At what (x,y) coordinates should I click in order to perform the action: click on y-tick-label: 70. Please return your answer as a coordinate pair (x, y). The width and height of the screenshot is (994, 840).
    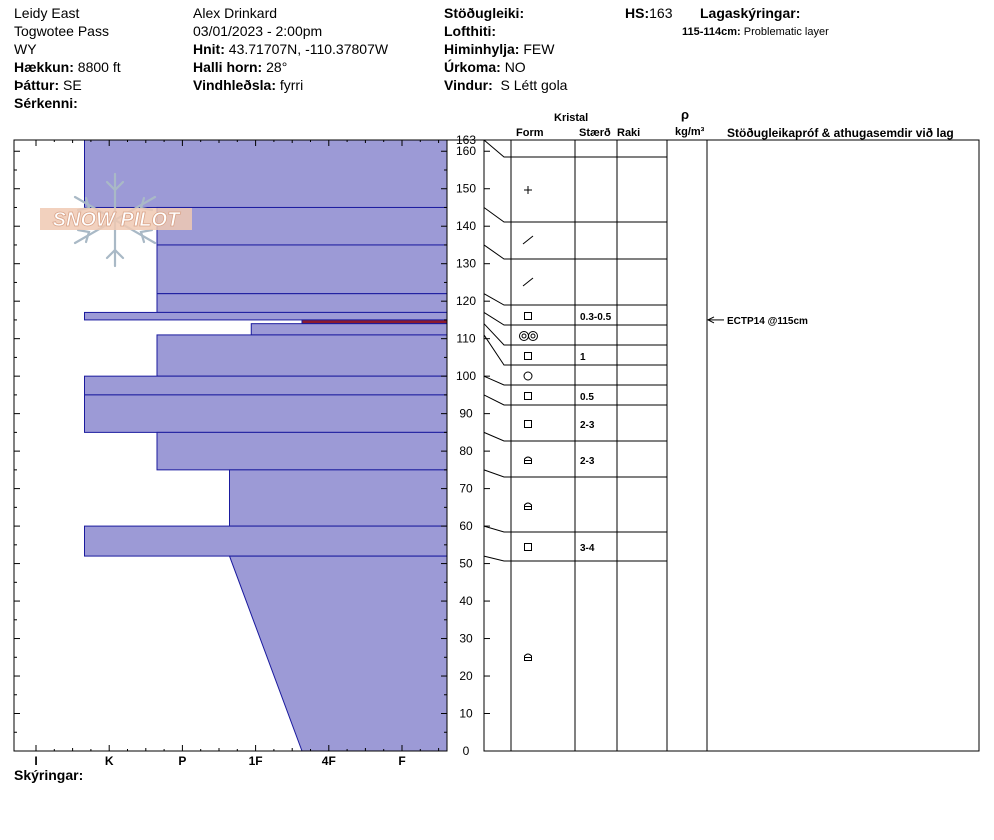
    Looking at the image, I should click on (466, 489).